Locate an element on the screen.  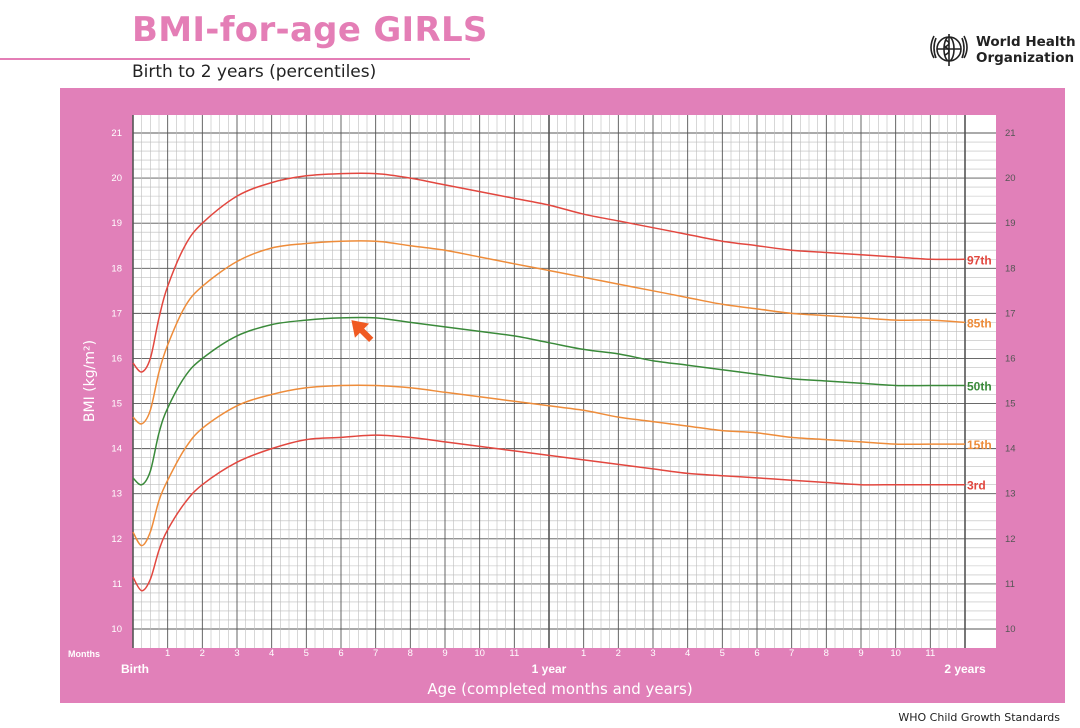
y-tick-label-left: 17 is located at coordinates (116, 313).